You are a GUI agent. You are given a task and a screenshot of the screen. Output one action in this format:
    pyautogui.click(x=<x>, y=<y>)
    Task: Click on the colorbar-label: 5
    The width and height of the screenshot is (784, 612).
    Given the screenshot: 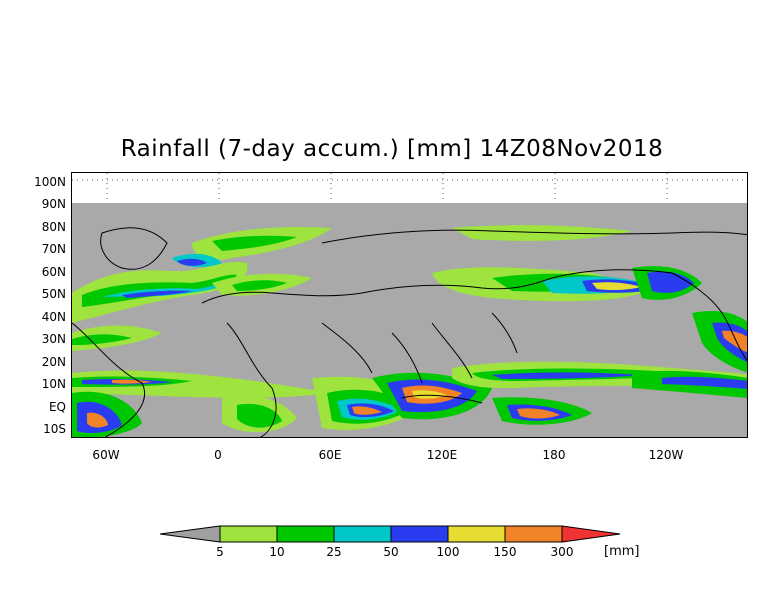 What is the action you would take?
    pyautogui.click(x=220, y=552)
    